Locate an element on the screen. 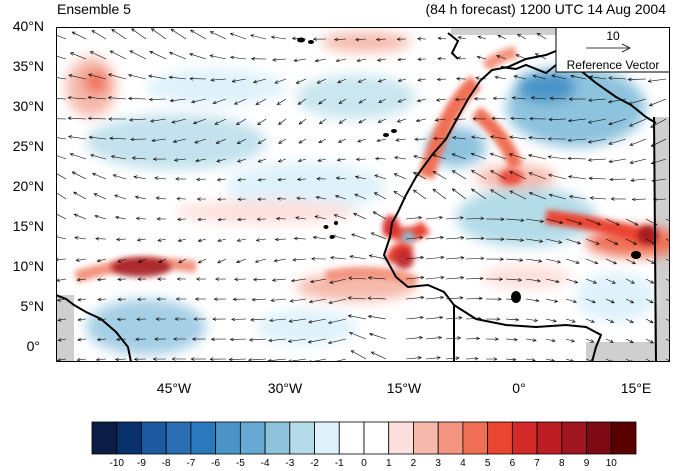 This screenshot has height=471, width=673. canary-island is located at coordinates (386, 135).